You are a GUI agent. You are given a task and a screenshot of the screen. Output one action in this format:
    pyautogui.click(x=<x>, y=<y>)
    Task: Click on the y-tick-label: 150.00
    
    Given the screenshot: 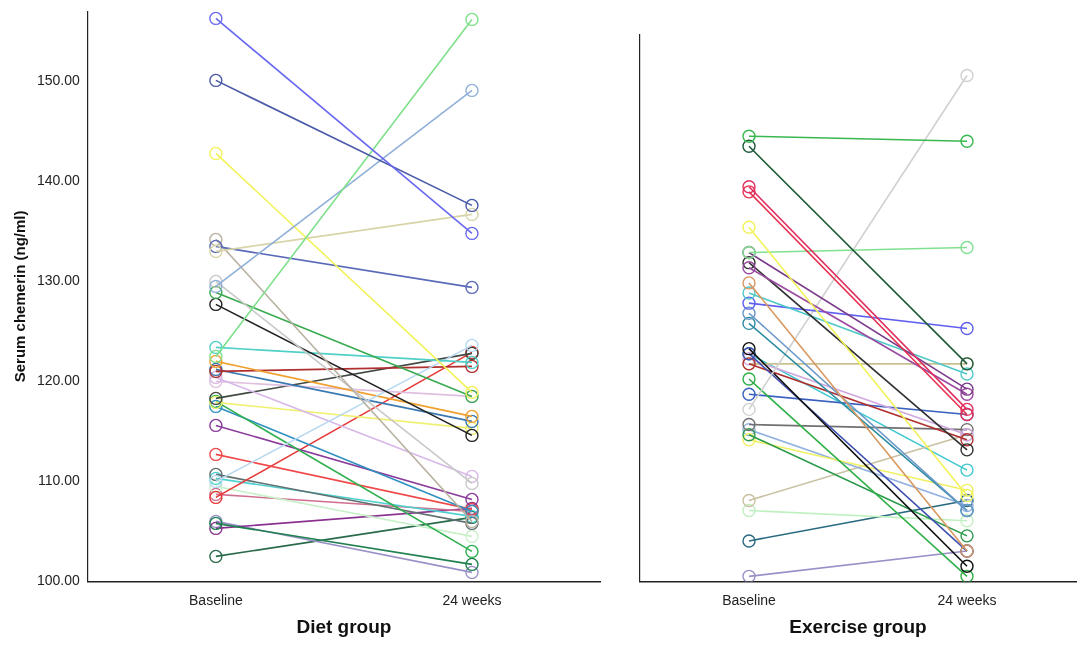 What is the action you would take?
    pyautogui.click(x=58, y=80)
    